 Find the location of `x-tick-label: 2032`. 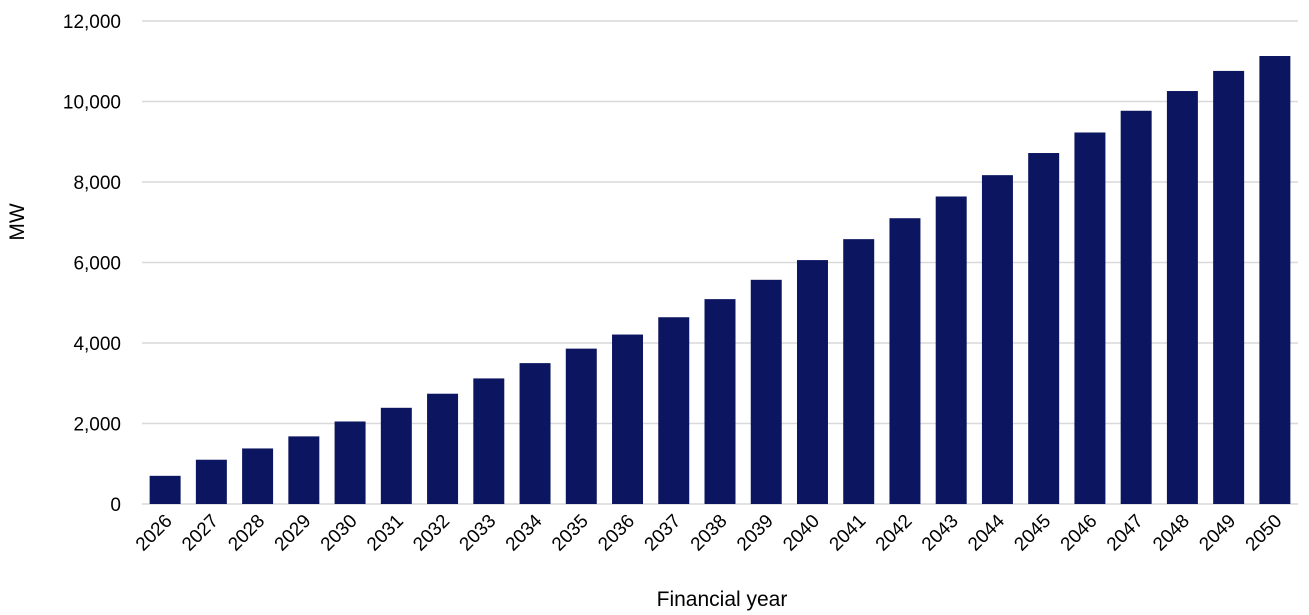

x-tick-label: 2032 is located at coordinates (431, 533).